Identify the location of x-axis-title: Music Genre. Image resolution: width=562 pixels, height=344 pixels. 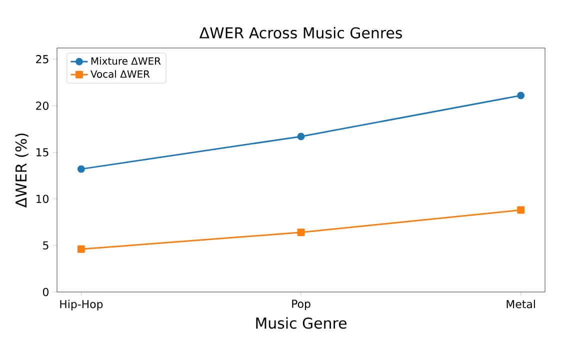
(301, 323).